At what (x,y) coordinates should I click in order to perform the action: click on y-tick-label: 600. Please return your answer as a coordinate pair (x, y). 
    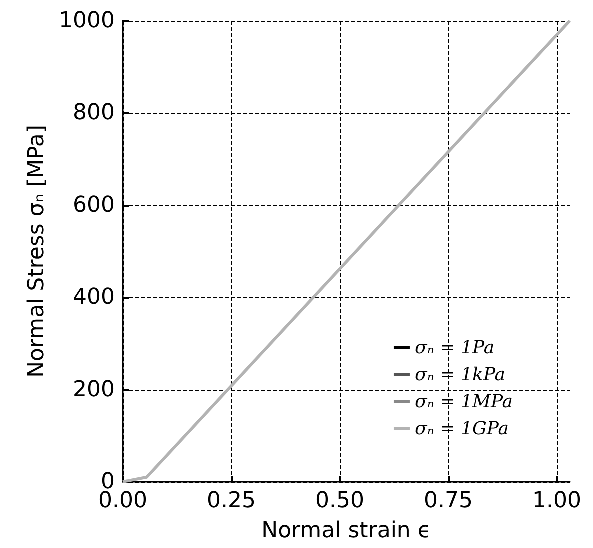
    Looking at the image, I should click on (94, 205).